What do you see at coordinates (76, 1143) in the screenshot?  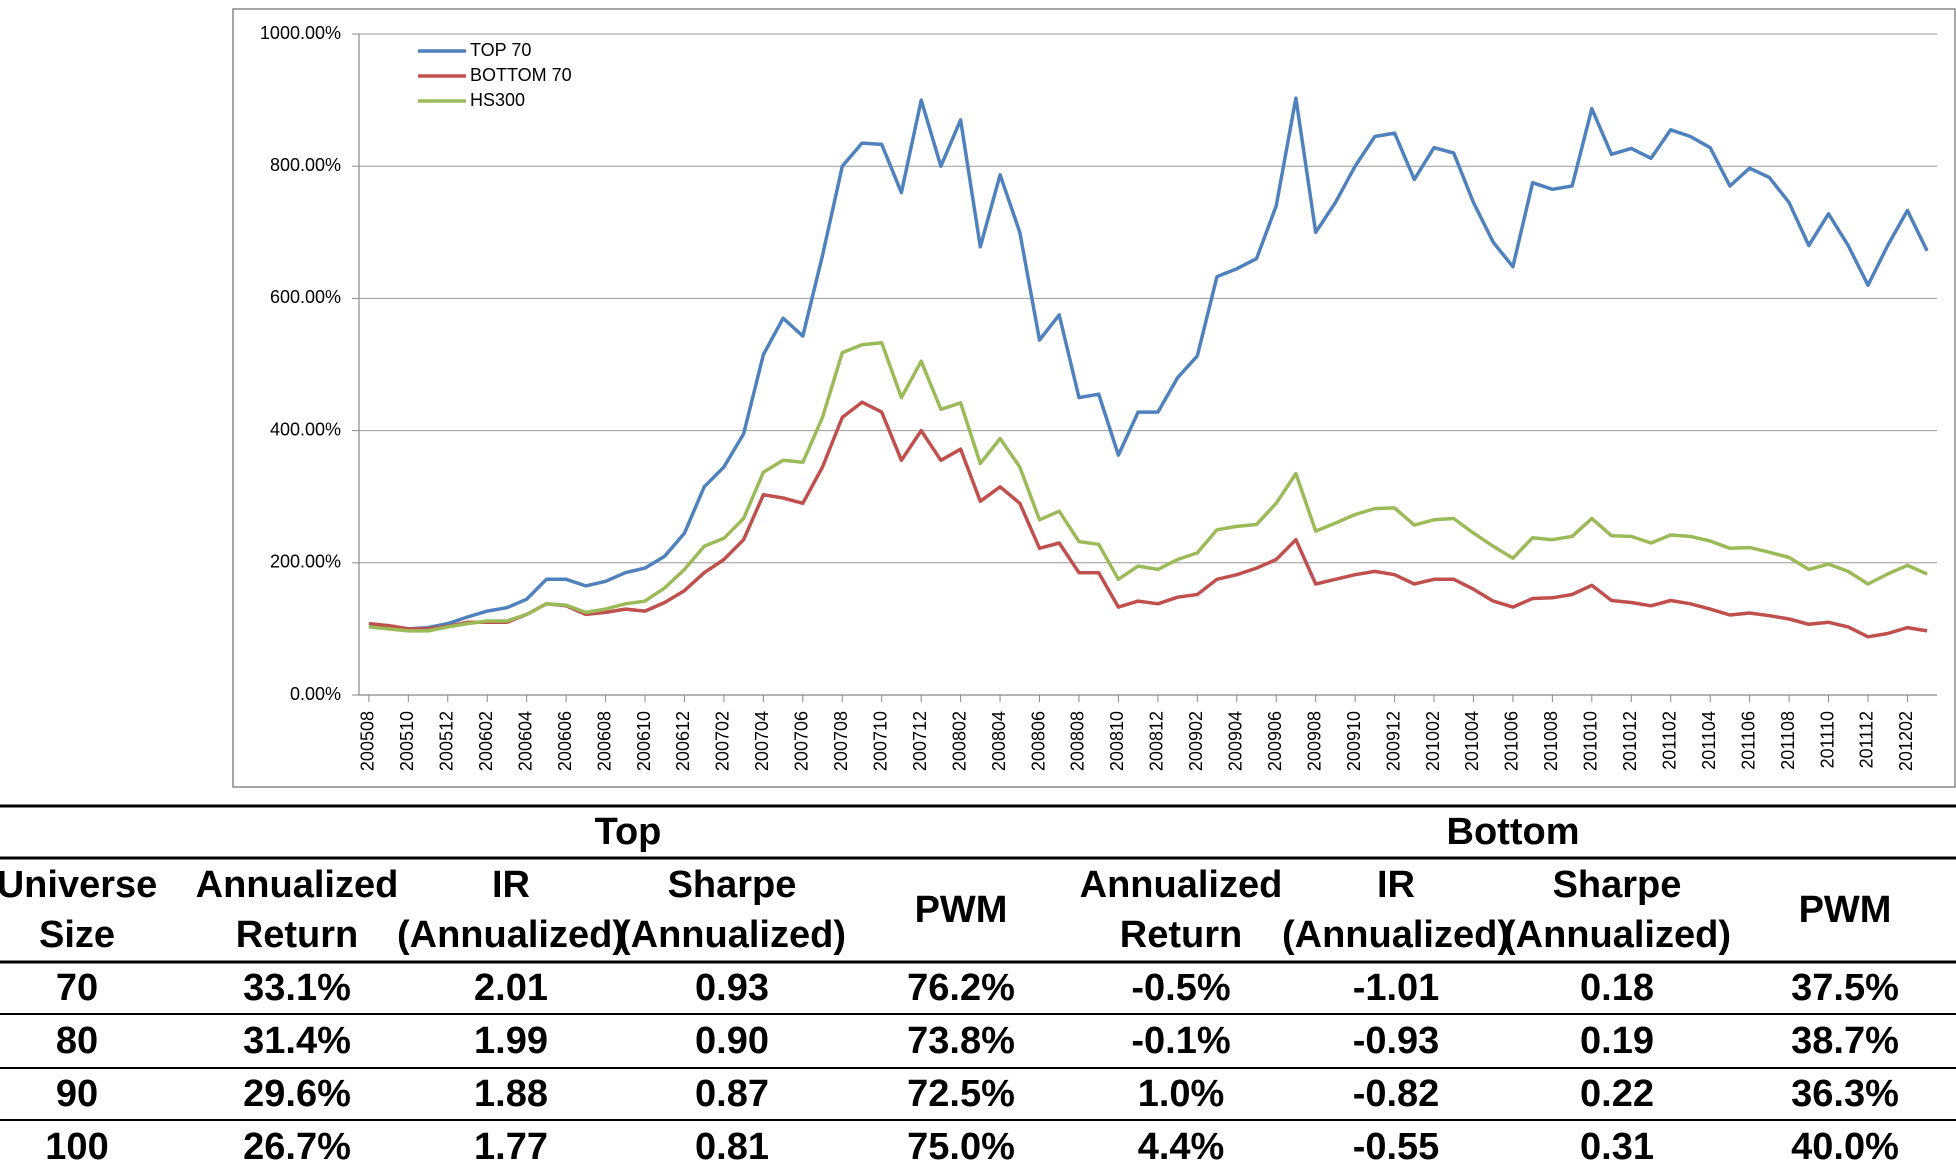 I see `table-cell: 100` at bounding box center [76, 1143].